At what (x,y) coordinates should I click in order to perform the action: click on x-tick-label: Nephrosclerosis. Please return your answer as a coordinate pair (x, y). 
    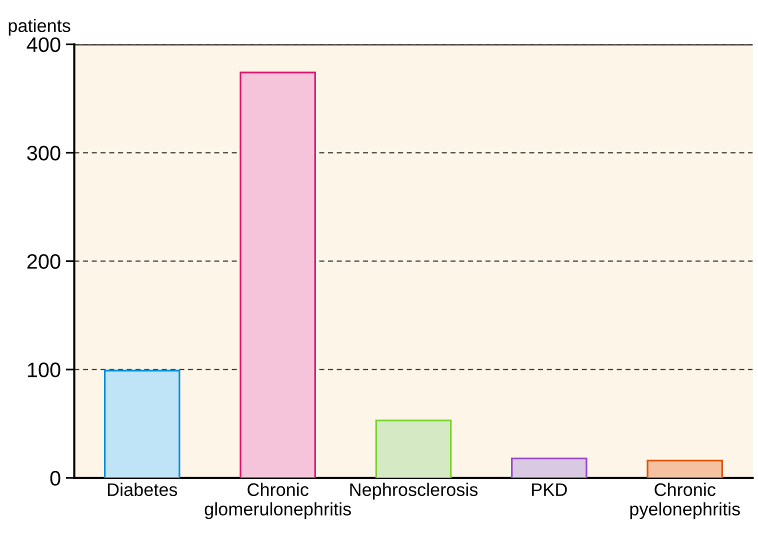
    Looking at the image, I should click on (414, 491).